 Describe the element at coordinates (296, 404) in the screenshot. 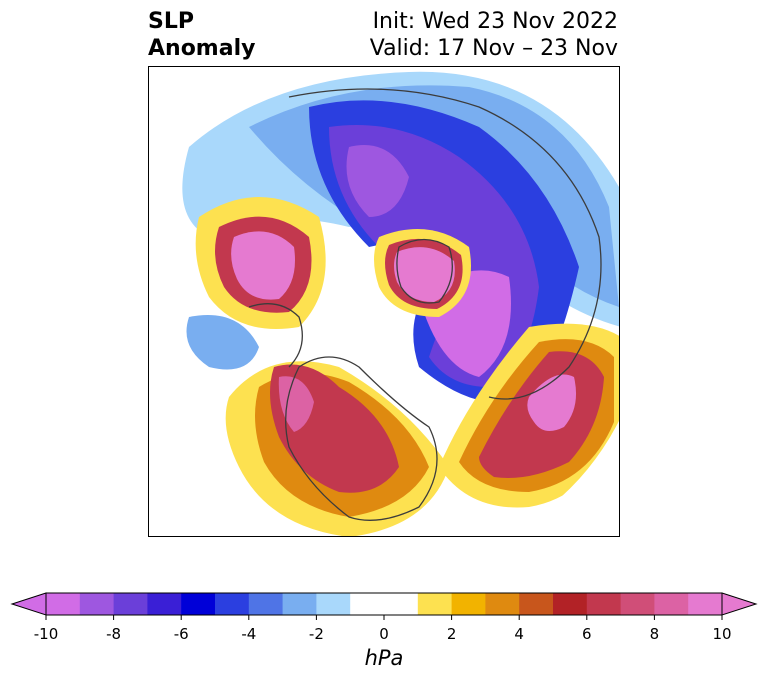

I see `pos-anomaly-namerica-pink` at that location.